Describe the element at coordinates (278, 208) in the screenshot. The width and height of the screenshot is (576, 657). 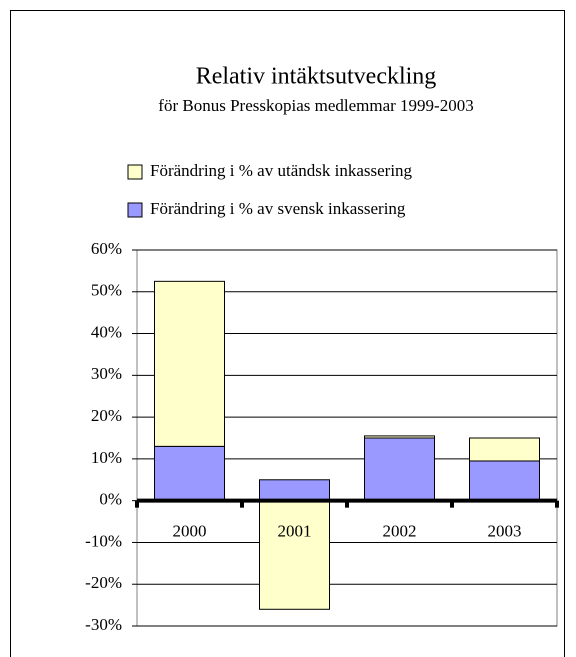
I see `legend-label: Förändring i % av svensk inkassering` at that location.